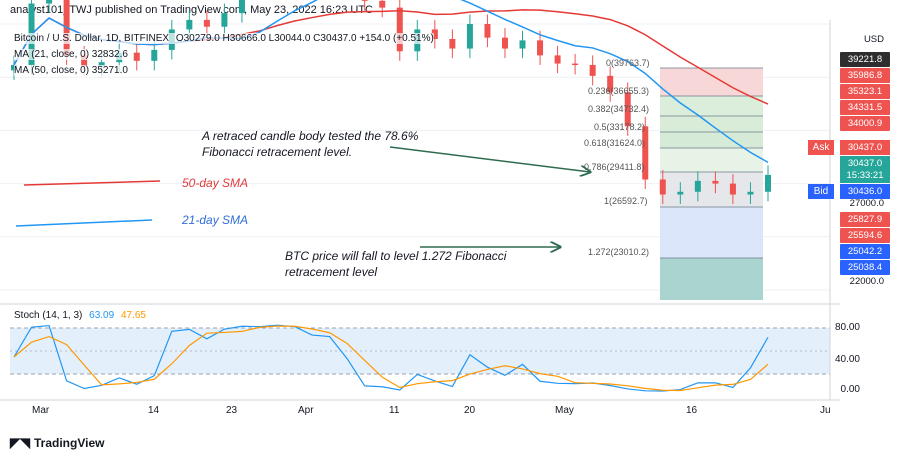 This screenshot has width=900, height=457. I want to click on stoch-legend: Stoch (14, 1, 3) 63.09 47.65, so click(80, 315).